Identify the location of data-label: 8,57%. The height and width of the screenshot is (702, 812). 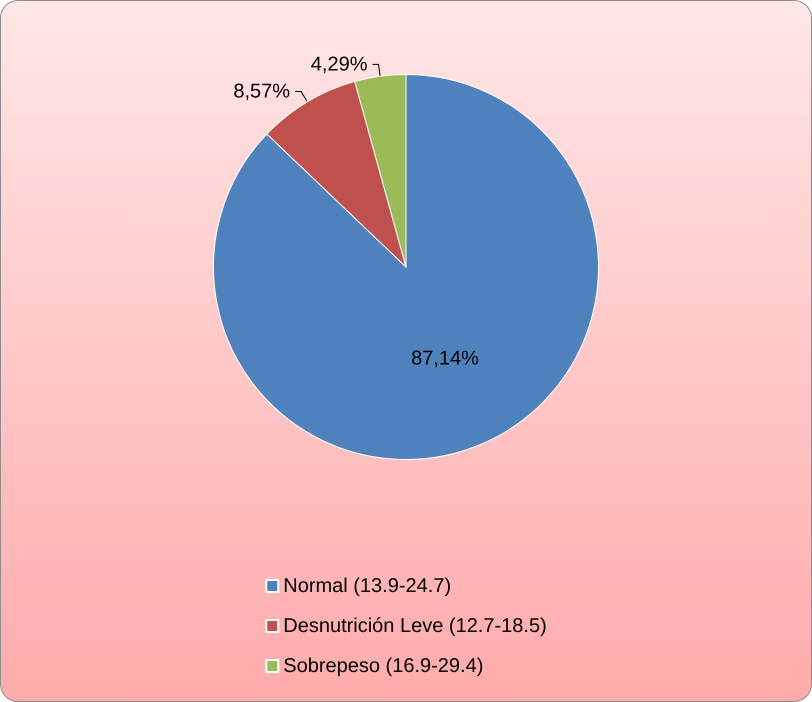
(261, 91).